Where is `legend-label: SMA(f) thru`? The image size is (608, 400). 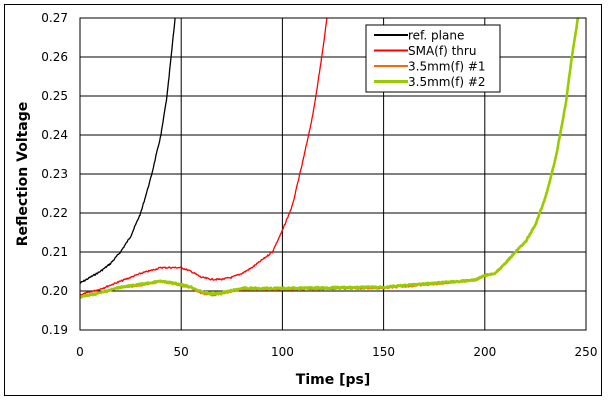 legend-label: SMA(f) thru is located at coordinates (442, 51).